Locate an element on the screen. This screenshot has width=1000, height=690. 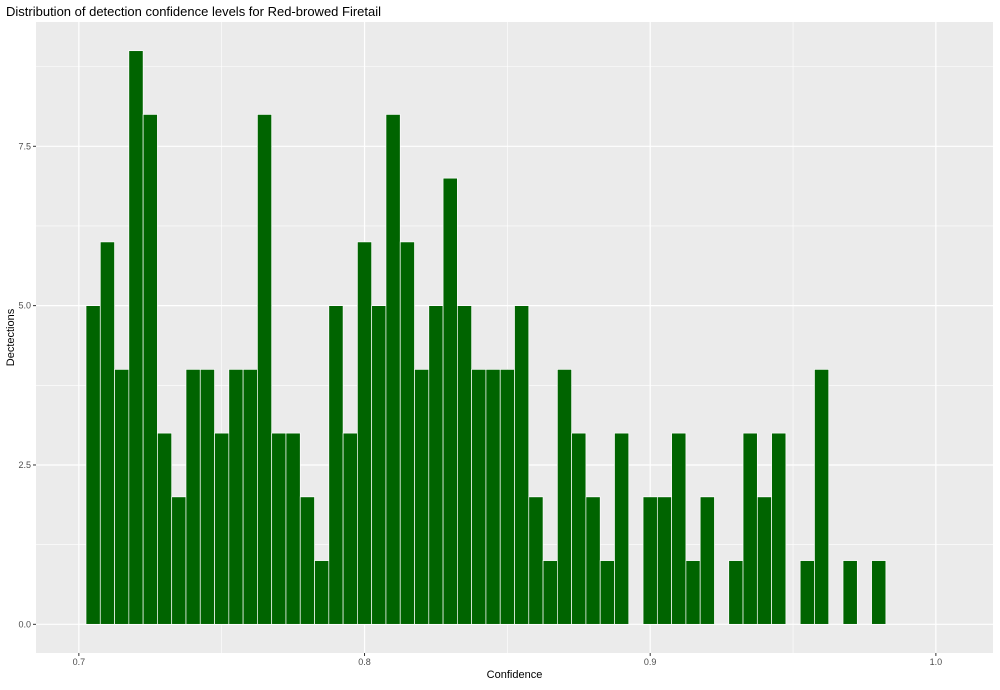
y-tick-label: 5.0 is located at coordinates (24, 306).